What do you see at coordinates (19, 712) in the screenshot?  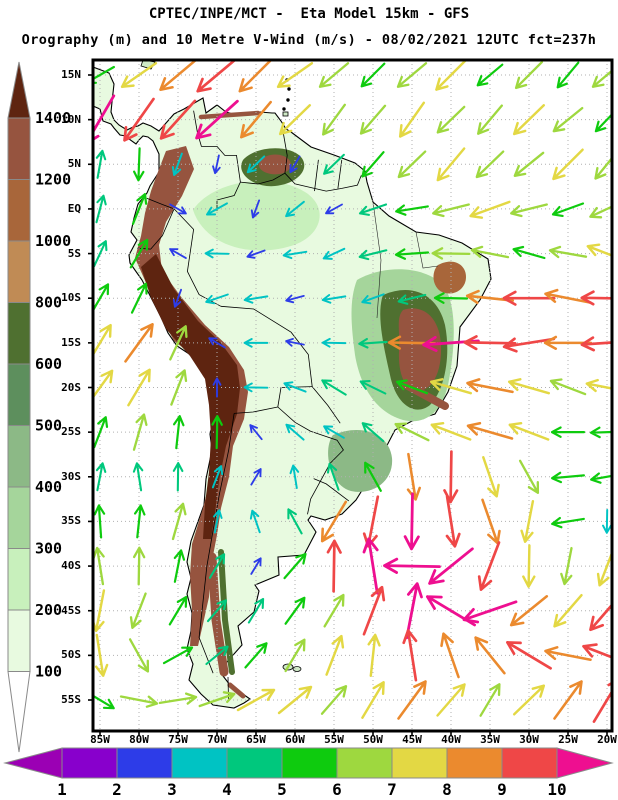 I see `orography-colorbar-bottom-arrow` at bounding box center [19, 712].